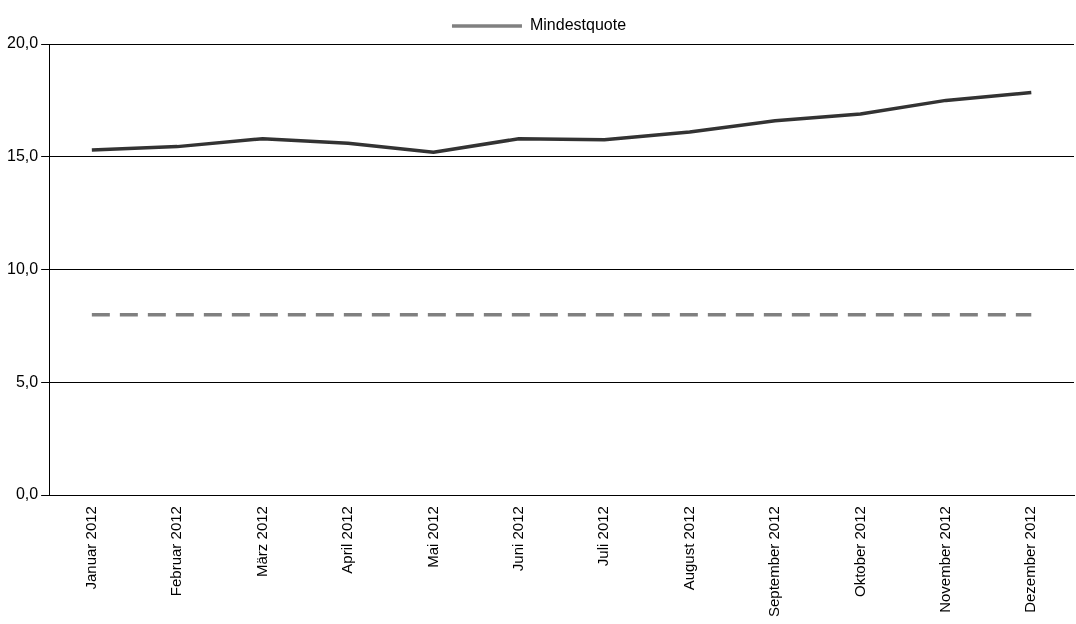  I want to click on x-tick-label: November 2012, so click(945, 559).